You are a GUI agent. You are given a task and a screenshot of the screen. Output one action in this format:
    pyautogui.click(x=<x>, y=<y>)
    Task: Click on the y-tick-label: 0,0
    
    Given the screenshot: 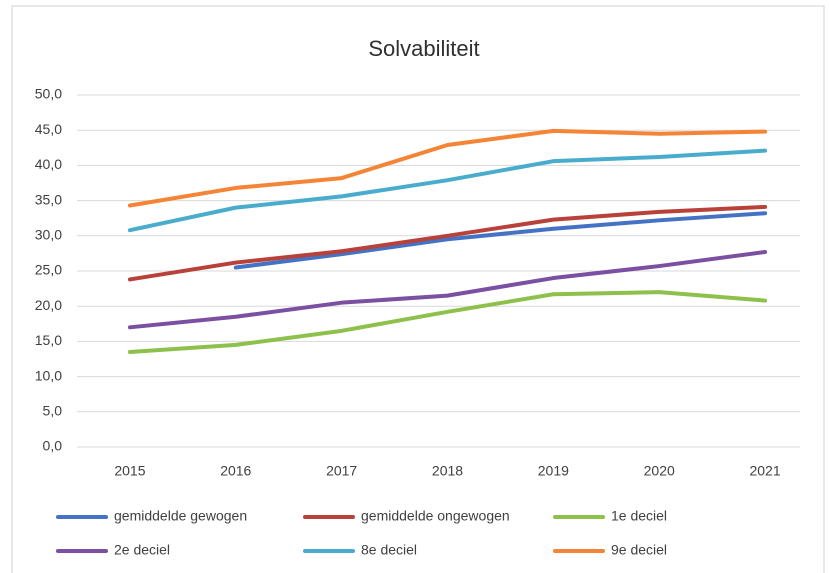 What is the action you would take?
    pyautogui.click(x=53, y=446)
    